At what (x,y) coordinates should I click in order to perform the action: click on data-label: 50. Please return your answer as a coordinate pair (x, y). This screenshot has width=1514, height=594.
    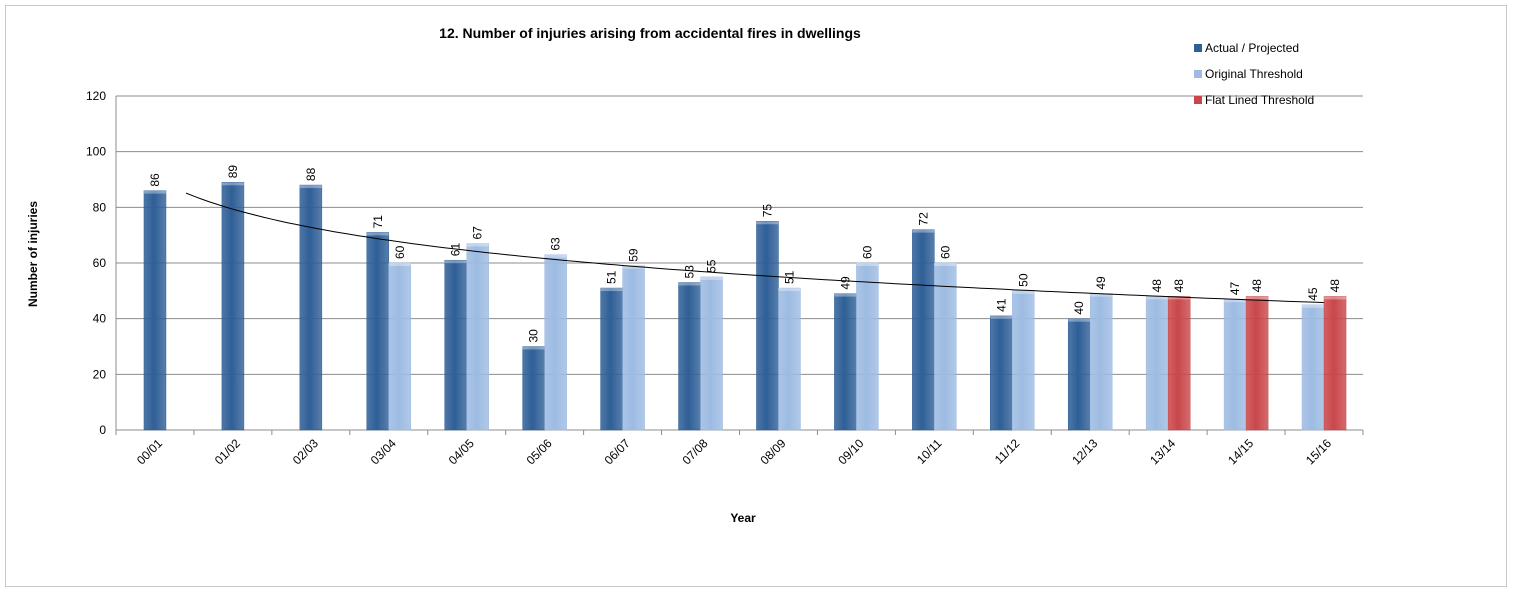
    Looking at the image, I should click on (1023, 280).